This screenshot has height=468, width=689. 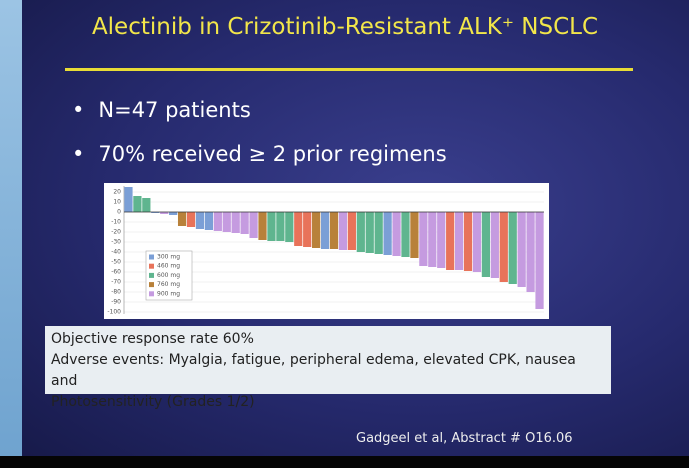 I want to click on y-tick-label: -60, so click(x=116, y=272).